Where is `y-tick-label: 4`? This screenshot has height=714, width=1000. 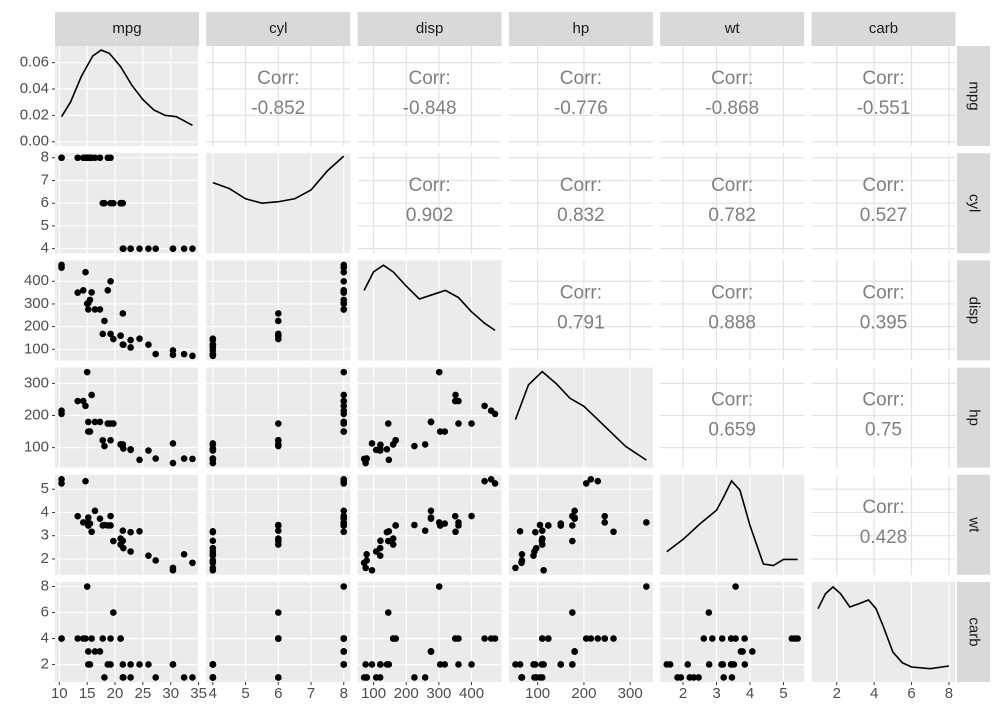 y-tick-label: 4 is located at coordinates (45, 637).